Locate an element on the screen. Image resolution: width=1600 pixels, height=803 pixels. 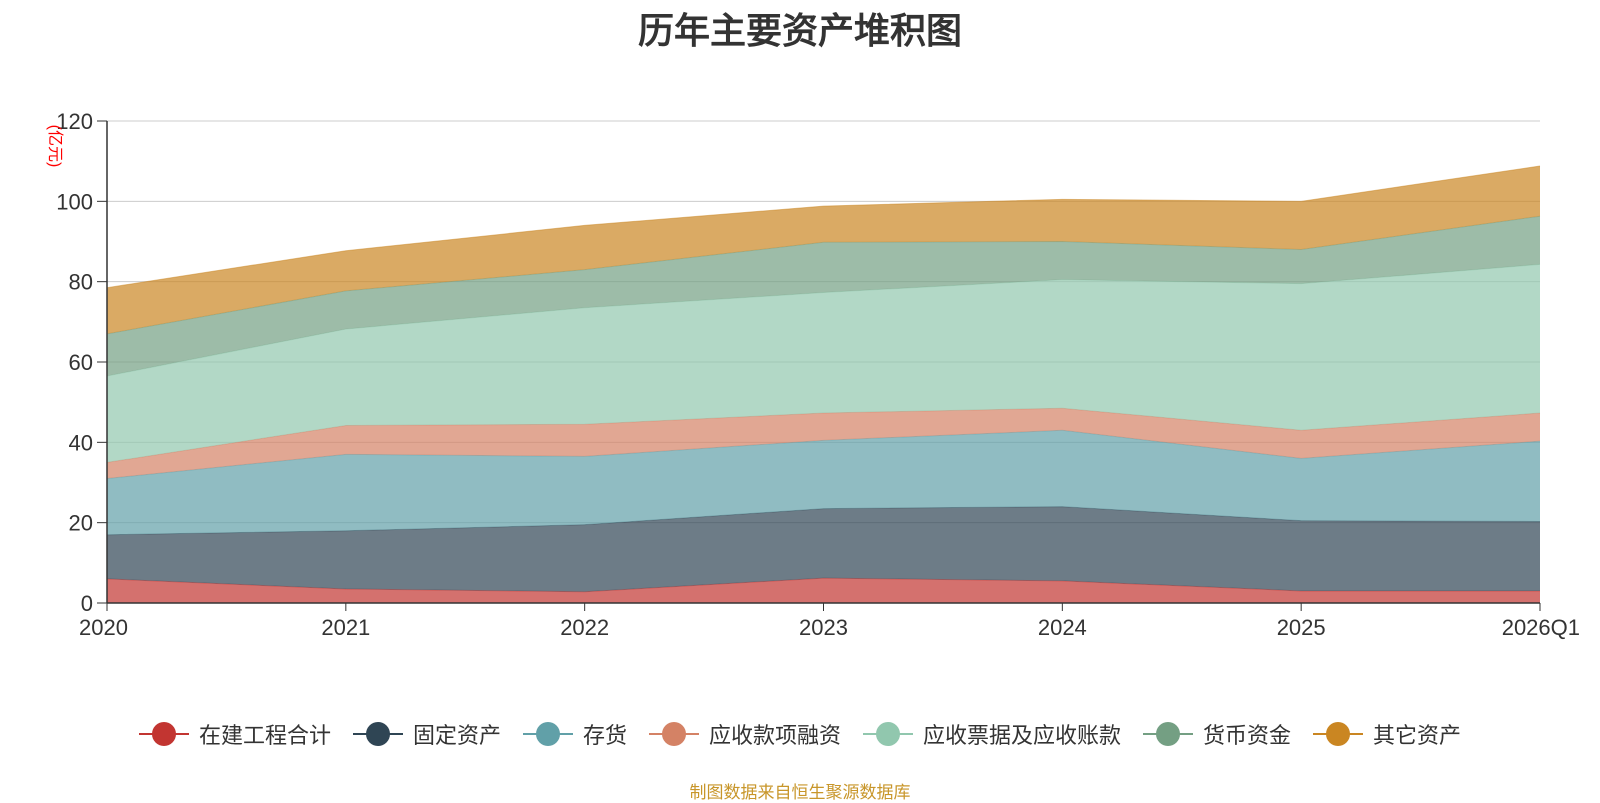
source-note: 制图数据来自恒生聚源数据库 is located at coordinates (800, 793).